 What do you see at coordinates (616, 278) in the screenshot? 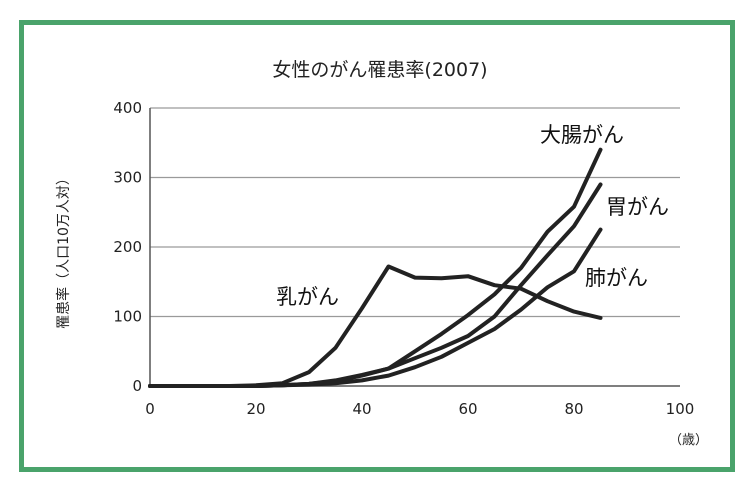
I see `series-label-lung: 肺がん` at bounding box center [616, 278].